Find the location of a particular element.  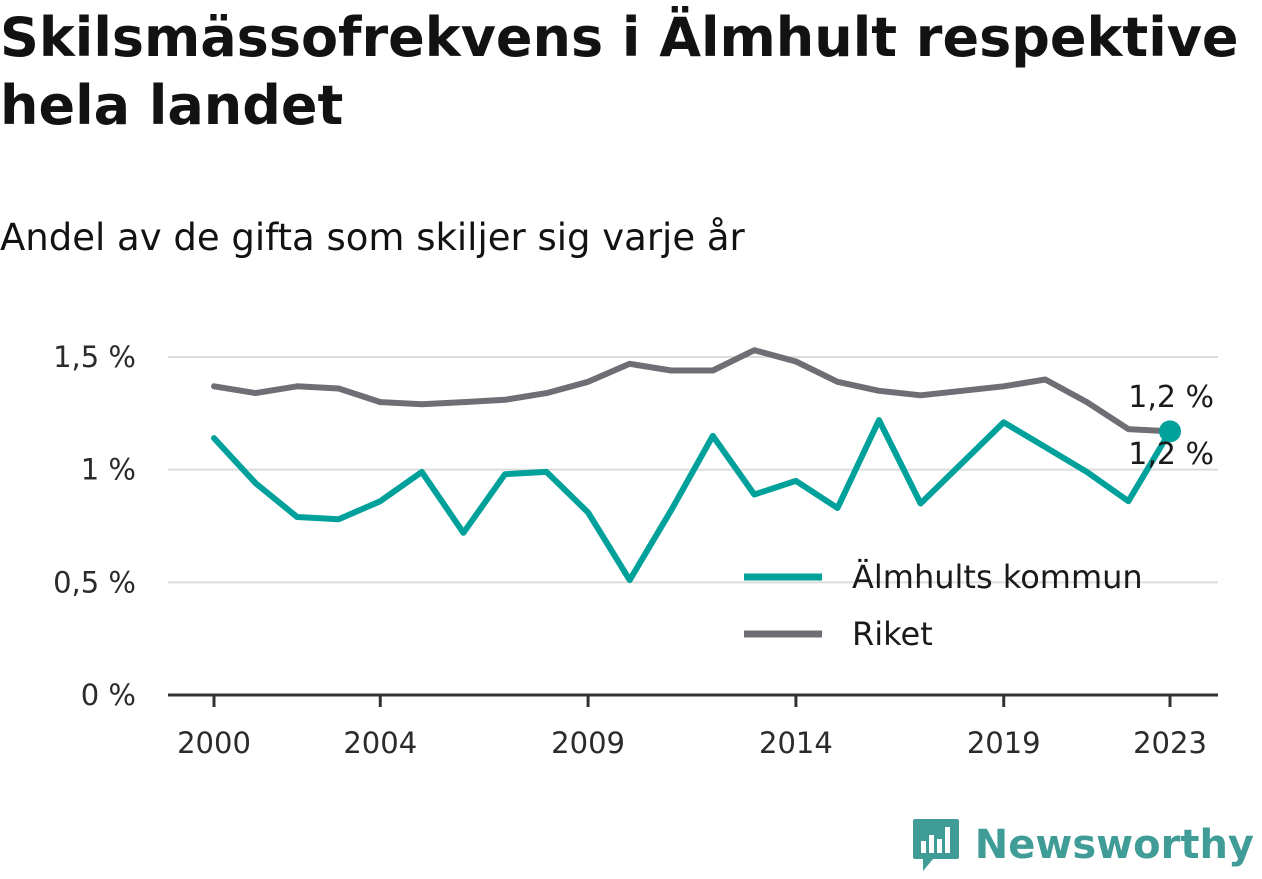

newsworthy-brand: Newsworthy is located at coordinates (1082, 845).